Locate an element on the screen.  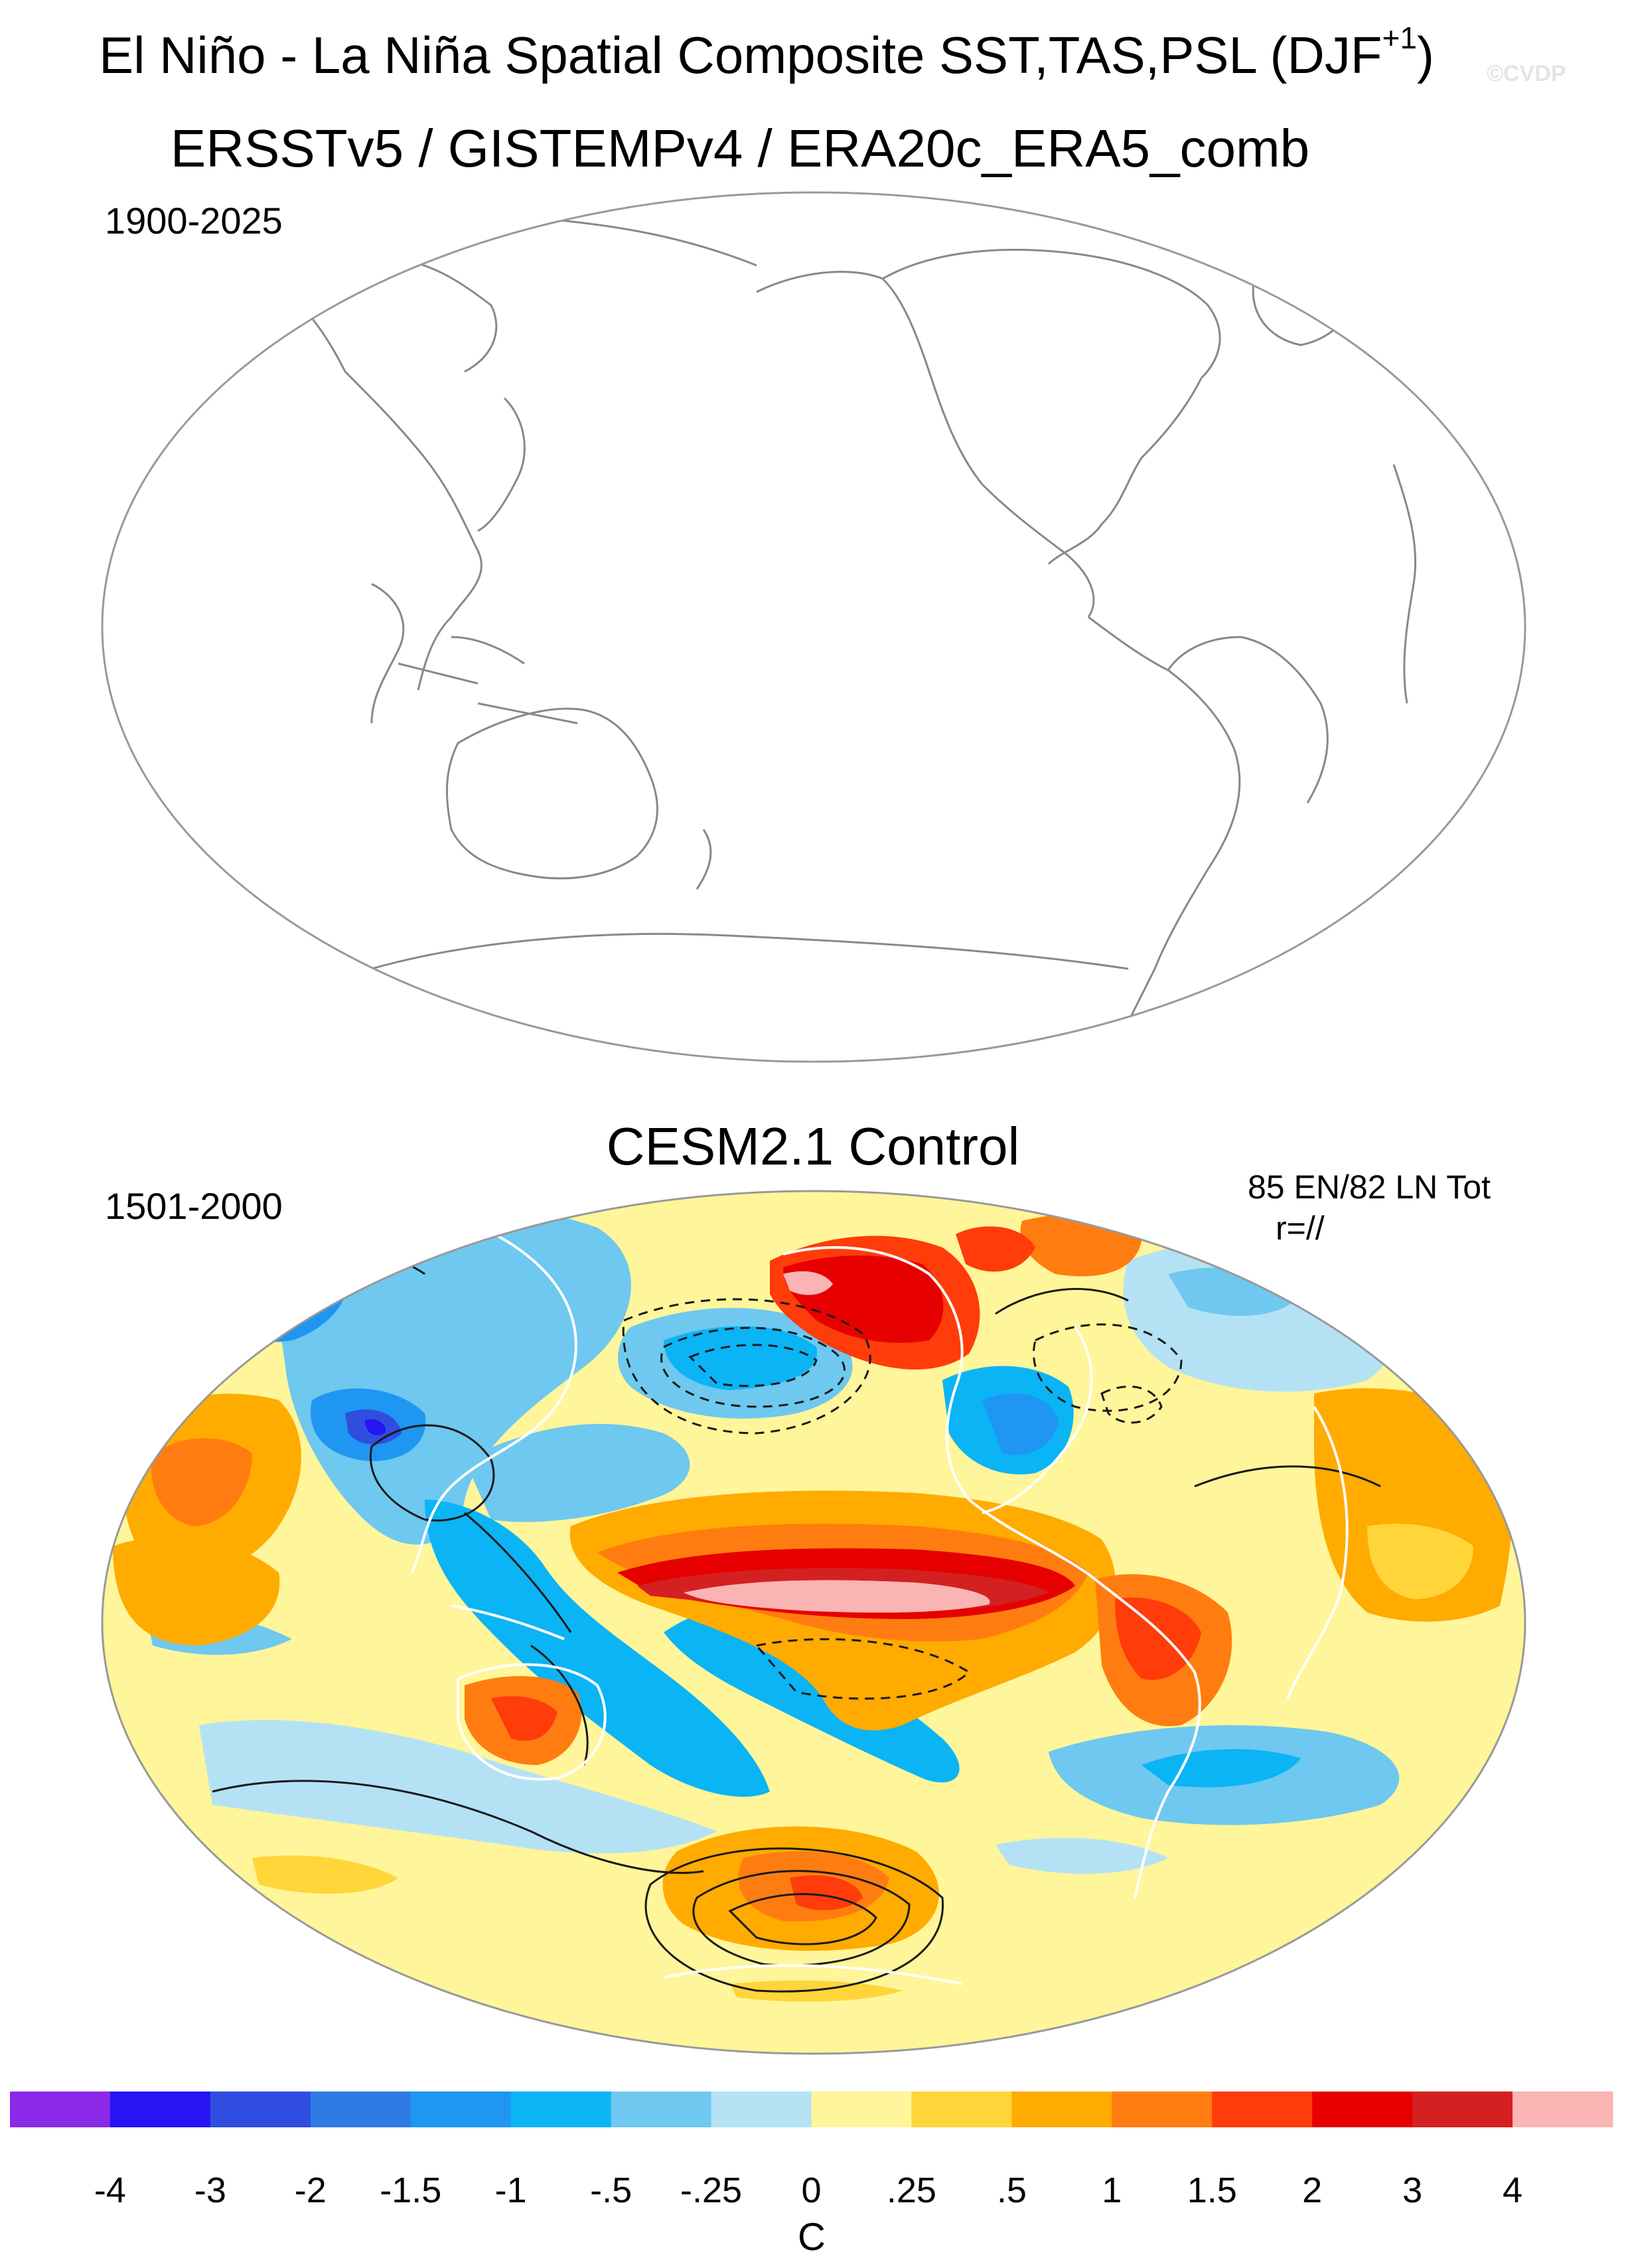
event-counts: 85 EN/82 LN Tot is located at coordinates (1369, 1187).